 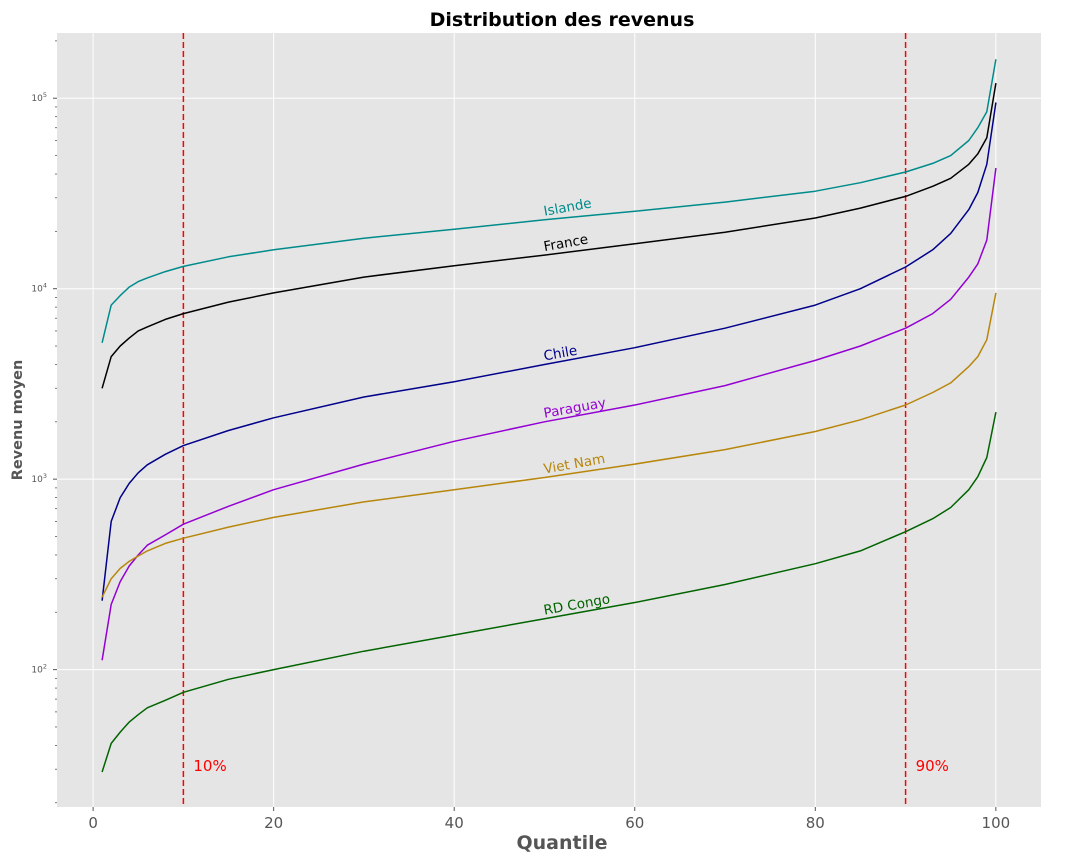 I want to click on series-label: Chile, so click(x=560, y=354).